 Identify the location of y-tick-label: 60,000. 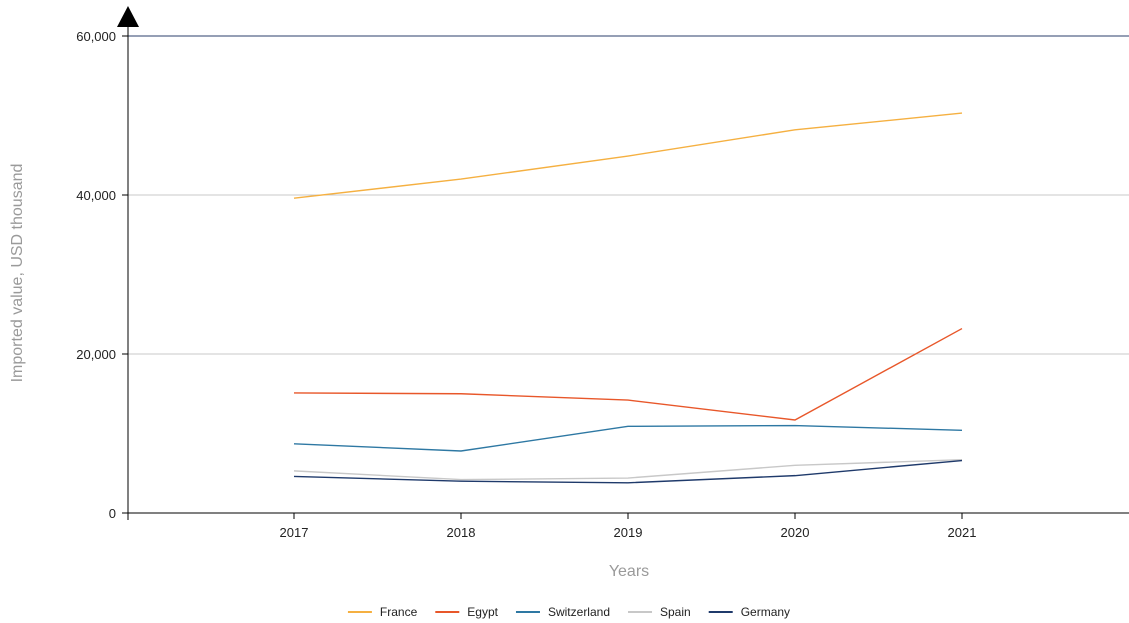
(96, 36).